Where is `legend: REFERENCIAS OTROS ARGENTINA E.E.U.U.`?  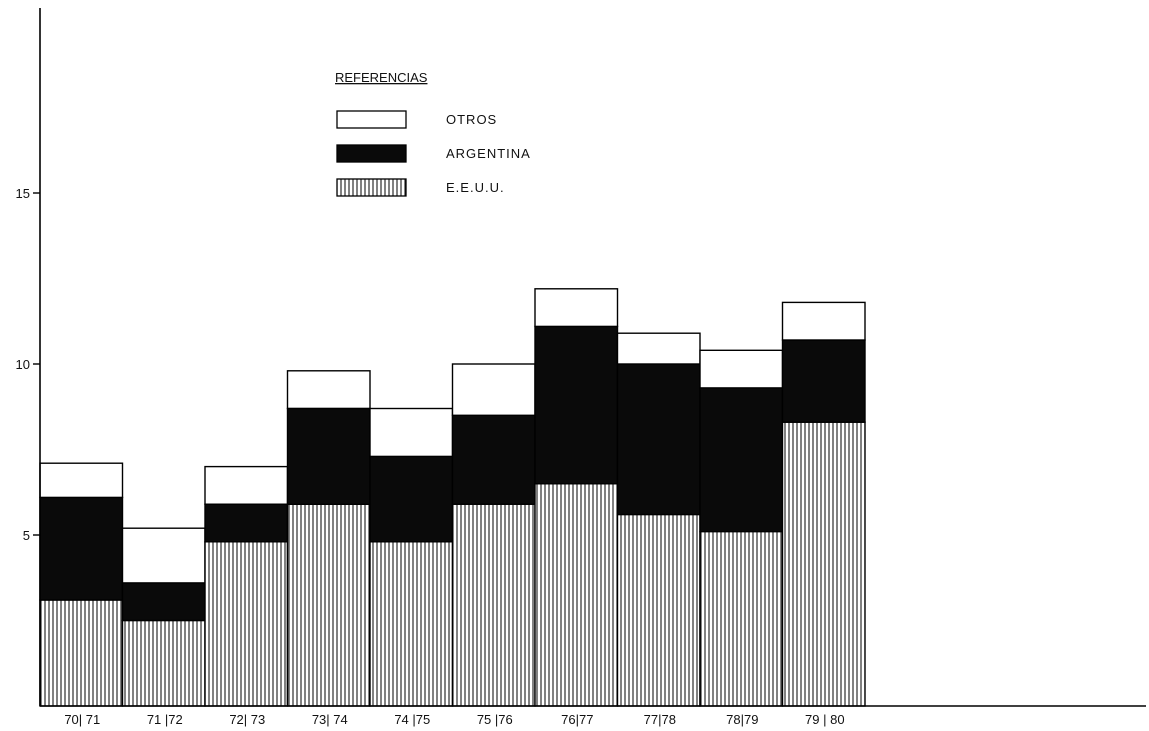
legend: REFERENCIAS OTROS ARGENTINA E.E.U.U. is located at coordinates (433, 133).